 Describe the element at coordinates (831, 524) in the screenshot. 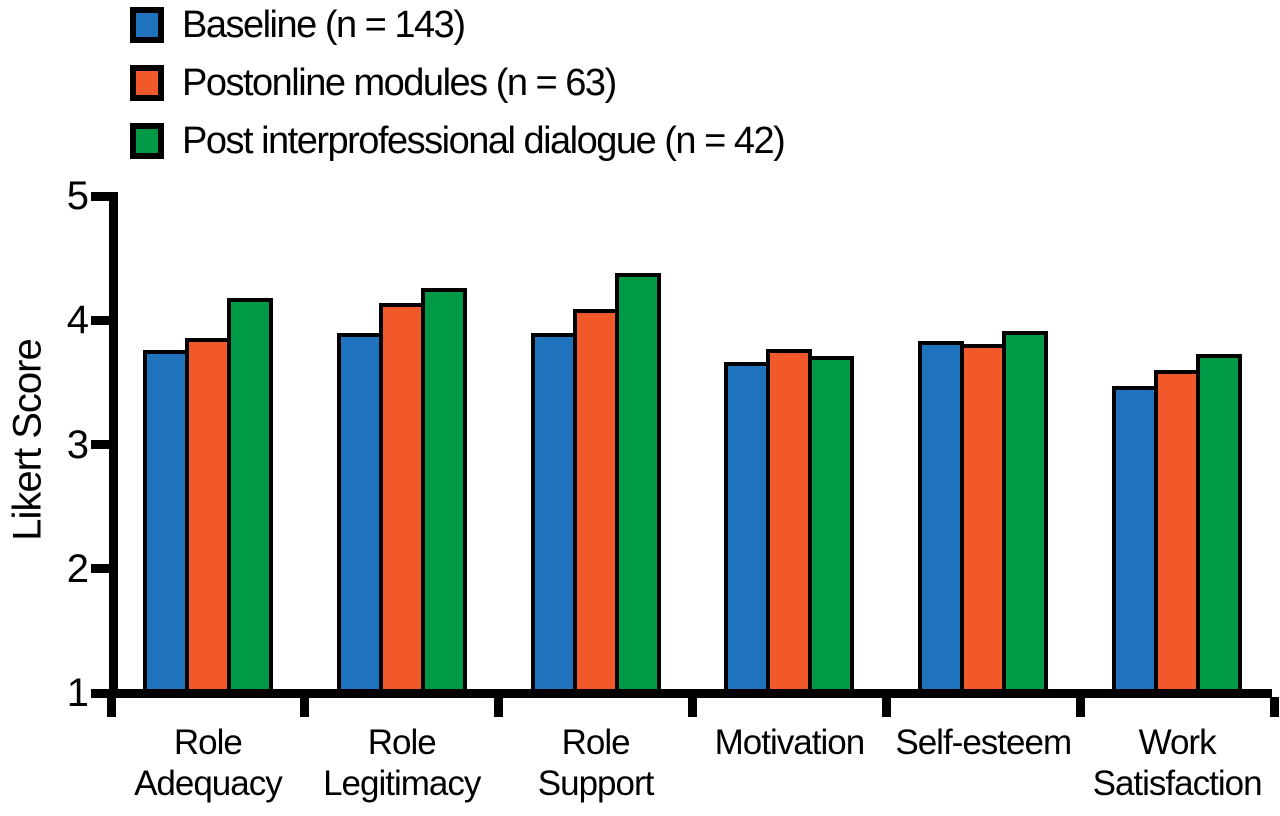

I see `bar-motivation-post-interprofessional-dialogue` at that location.